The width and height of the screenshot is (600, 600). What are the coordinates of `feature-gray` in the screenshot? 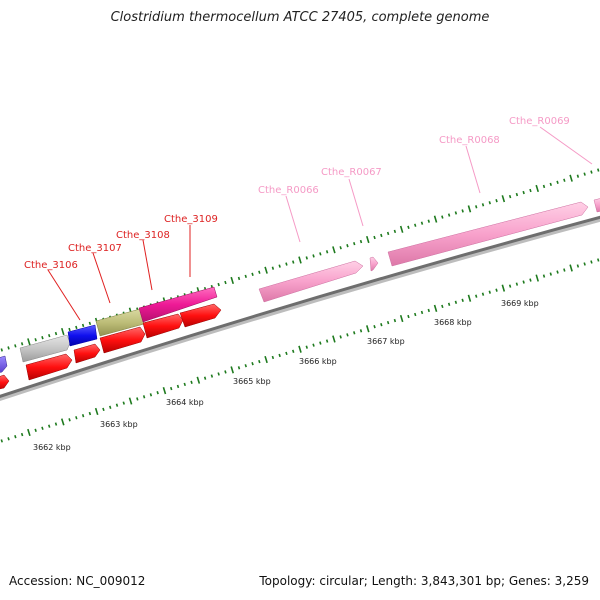 It's located at (45, 348).